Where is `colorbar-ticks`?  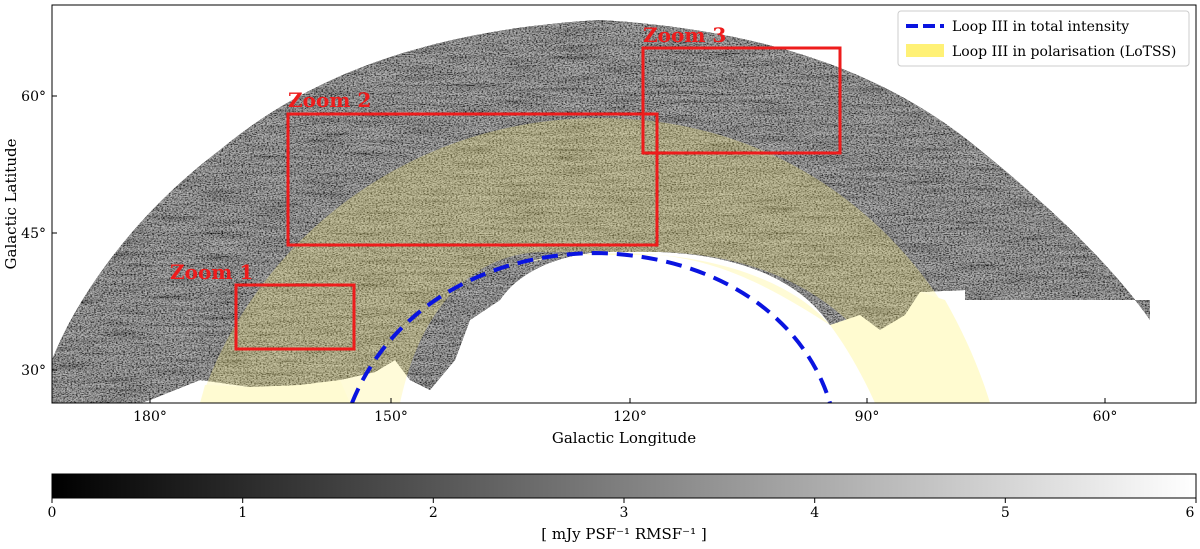 colorbar-ticks is located at coordinates (624, 500).